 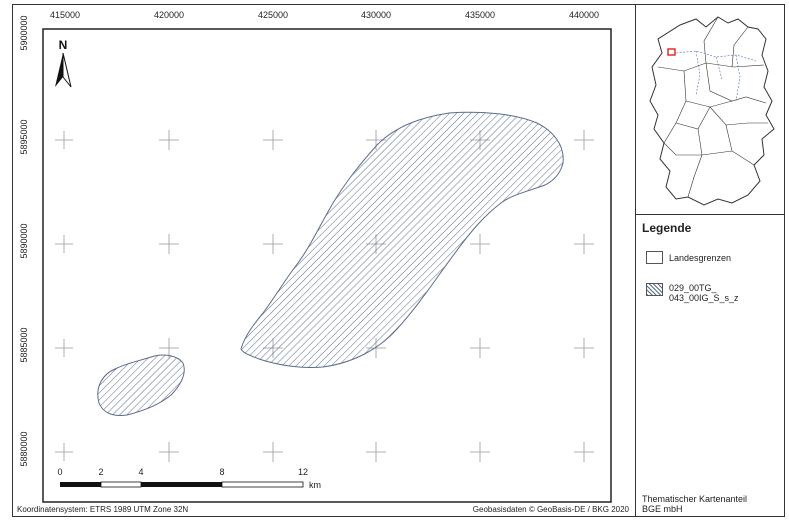 What do you see at coordinates (273, 15) in the screenshot?
I see `x-tick-label: 425000` at bounding box center [273, 15].